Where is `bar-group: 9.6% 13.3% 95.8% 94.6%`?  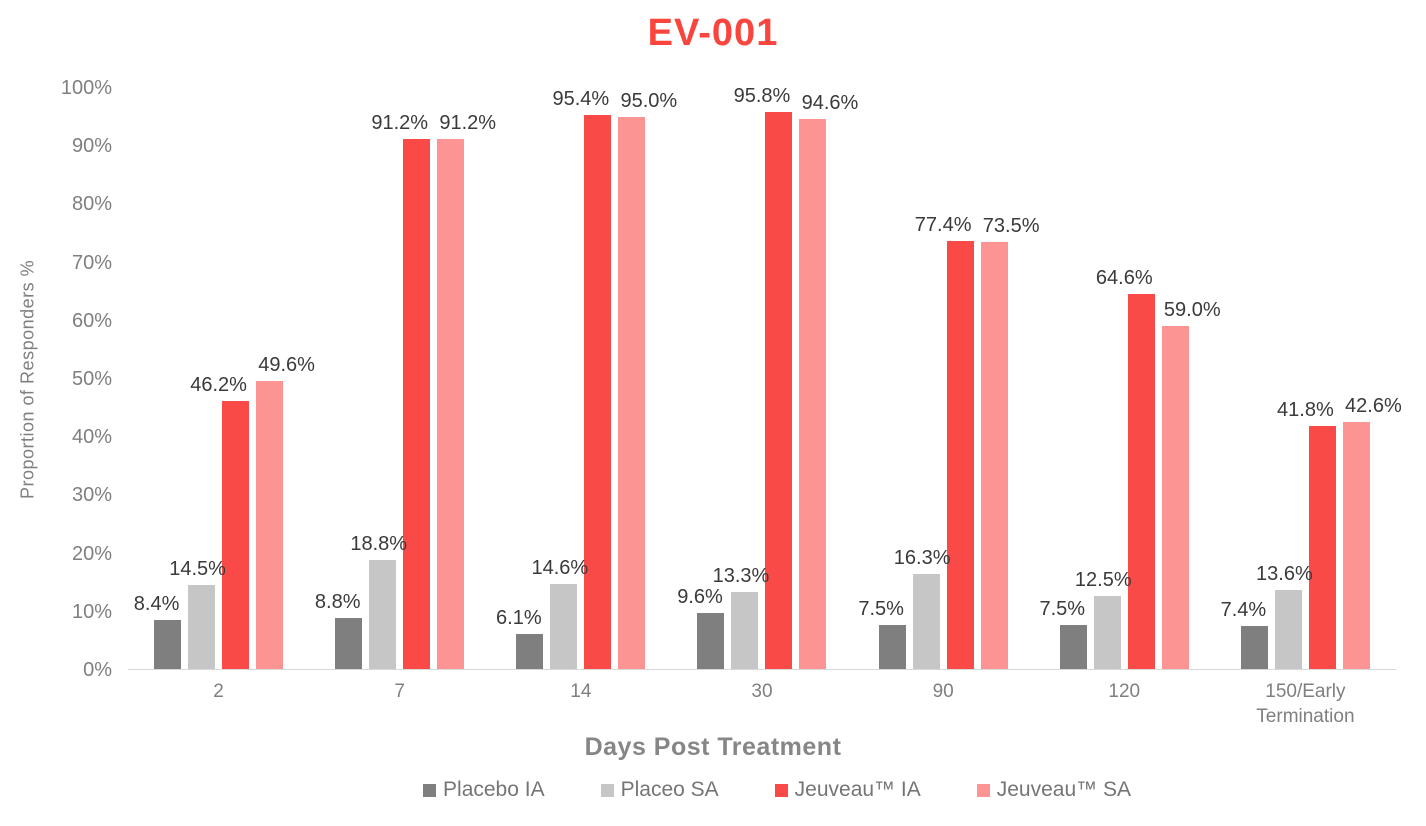 bar-group: 9.6% 13.3% 95.8% 94.6% is located at coordinates (764, 377).